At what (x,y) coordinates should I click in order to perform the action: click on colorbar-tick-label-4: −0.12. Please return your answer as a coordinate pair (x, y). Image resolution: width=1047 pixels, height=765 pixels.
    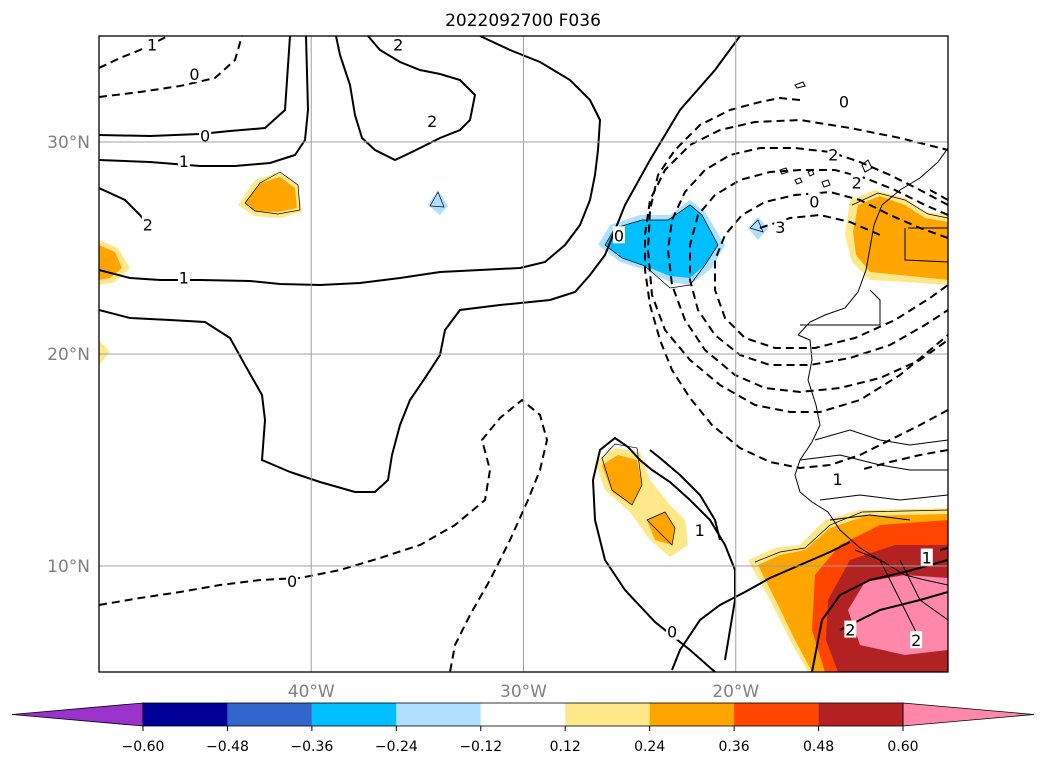
    Looking at the image, I should click on (480, 747).